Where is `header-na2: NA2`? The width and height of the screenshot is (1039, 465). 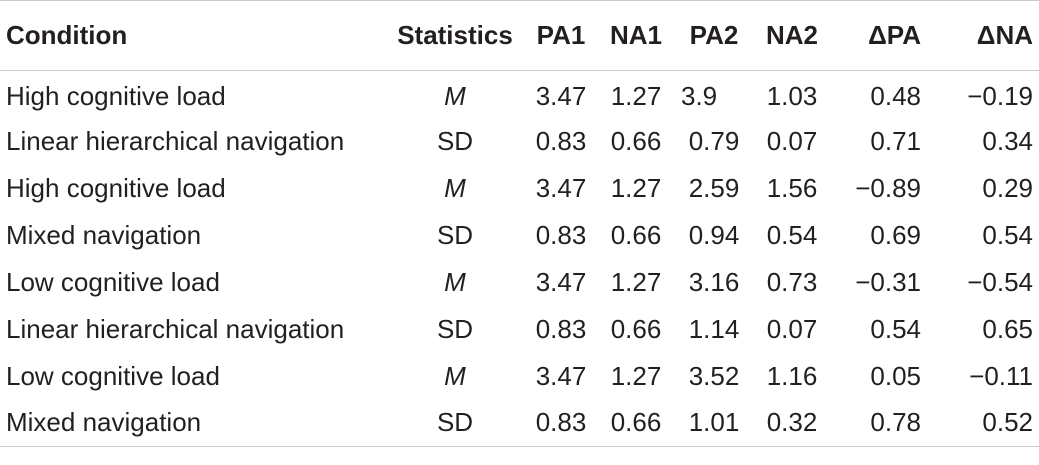
header-na2: NA2 is located at coordinates (792, 35).